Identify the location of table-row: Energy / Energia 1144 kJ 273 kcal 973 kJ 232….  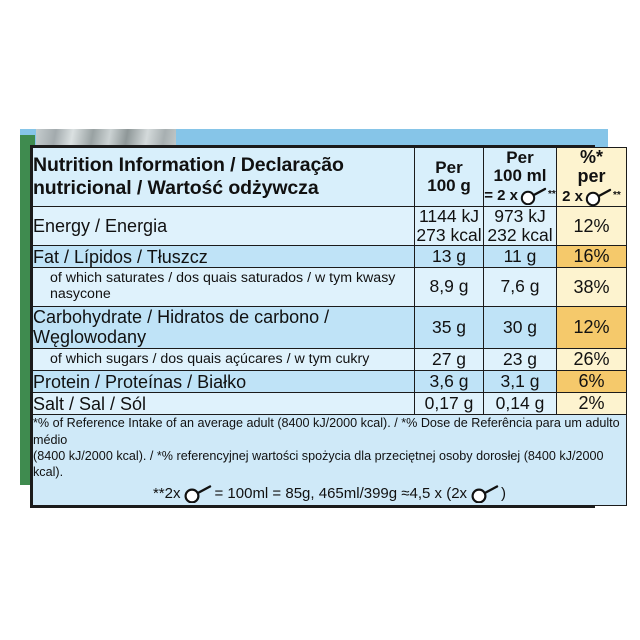
(329, 226).